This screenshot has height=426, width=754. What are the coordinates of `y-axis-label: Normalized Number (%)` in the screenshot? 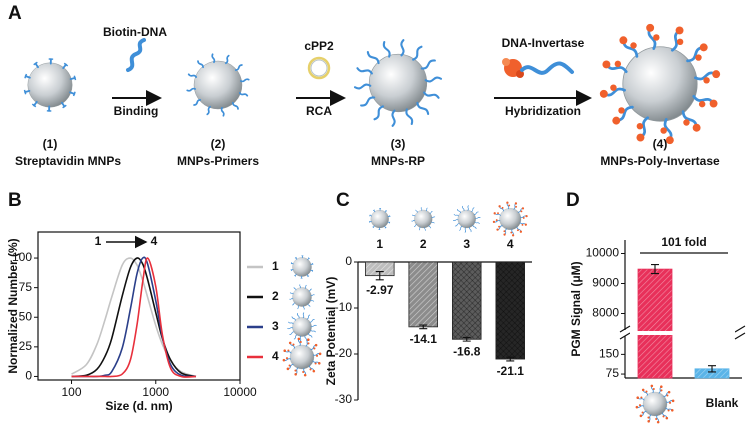 It's located at (13, 305).